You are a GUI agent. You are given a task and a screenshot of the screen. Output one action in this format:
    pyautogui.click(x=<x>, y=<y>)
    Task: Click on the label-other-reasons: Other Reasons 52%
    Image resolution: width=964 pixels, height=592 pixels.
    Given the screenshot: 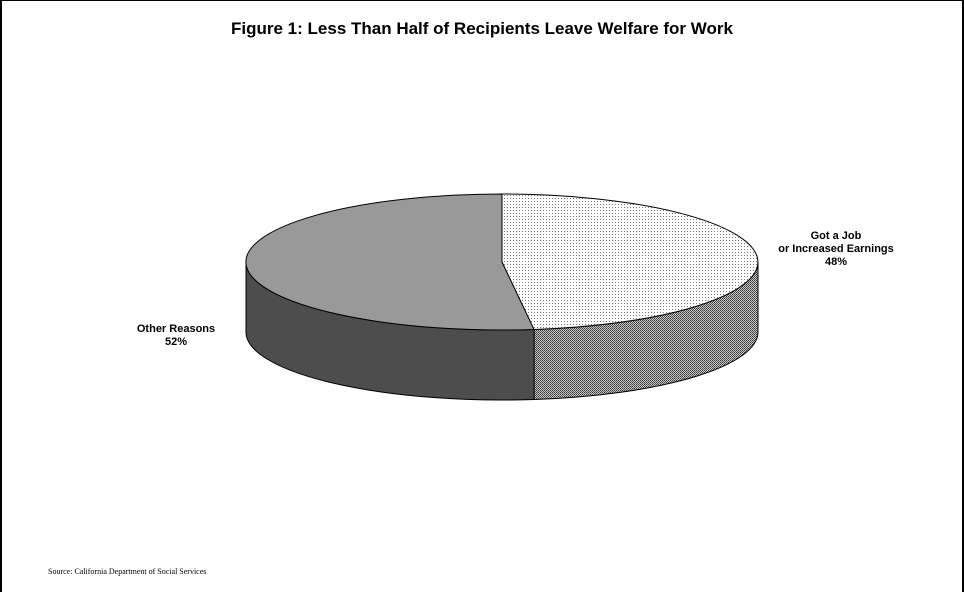 What is the action you would take?
    pyautogui.click(x=176, y=335)
    